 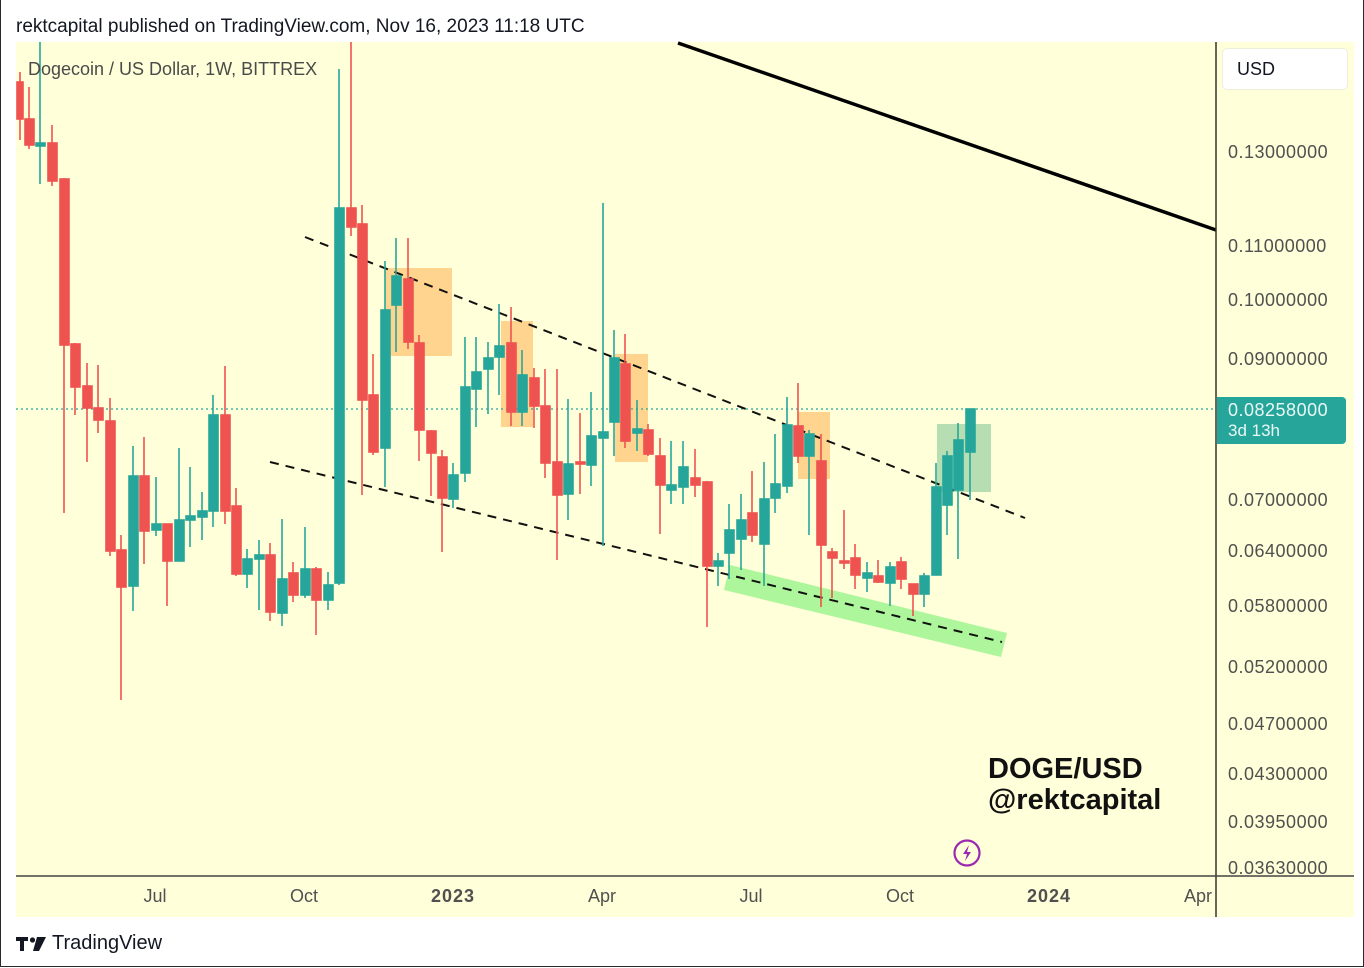 I want to click on y-axis-label: 0.03630000, so click(x=1278, y=868).